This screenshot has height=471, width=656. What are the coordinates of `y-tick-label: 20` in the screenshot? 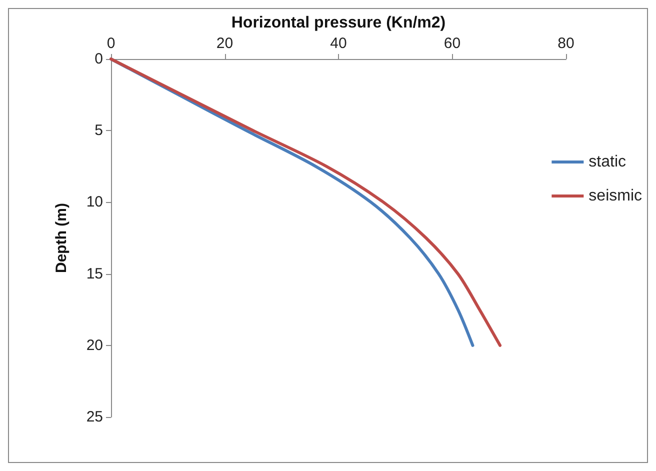 It's located at (94, 345).